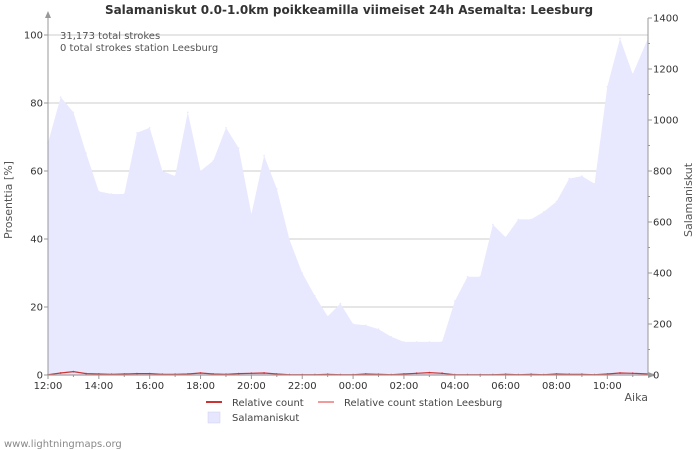  Describe the element at coordinates (665, 70) in the screenshot. I see `right-tick-label: 1200` at that location.